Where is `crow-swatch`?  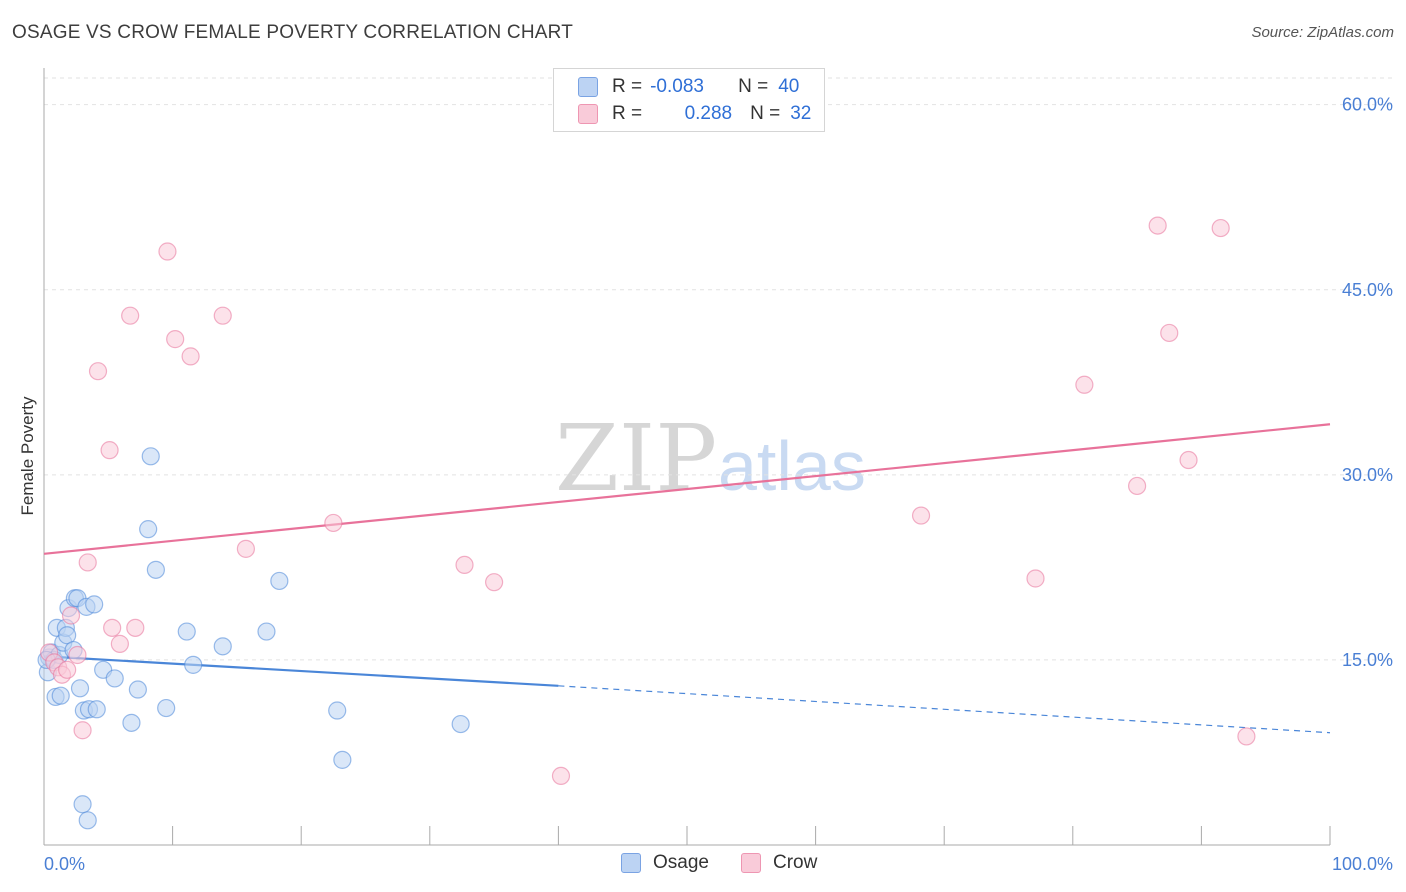 crow-swatch is located at coordinates (588, 114).